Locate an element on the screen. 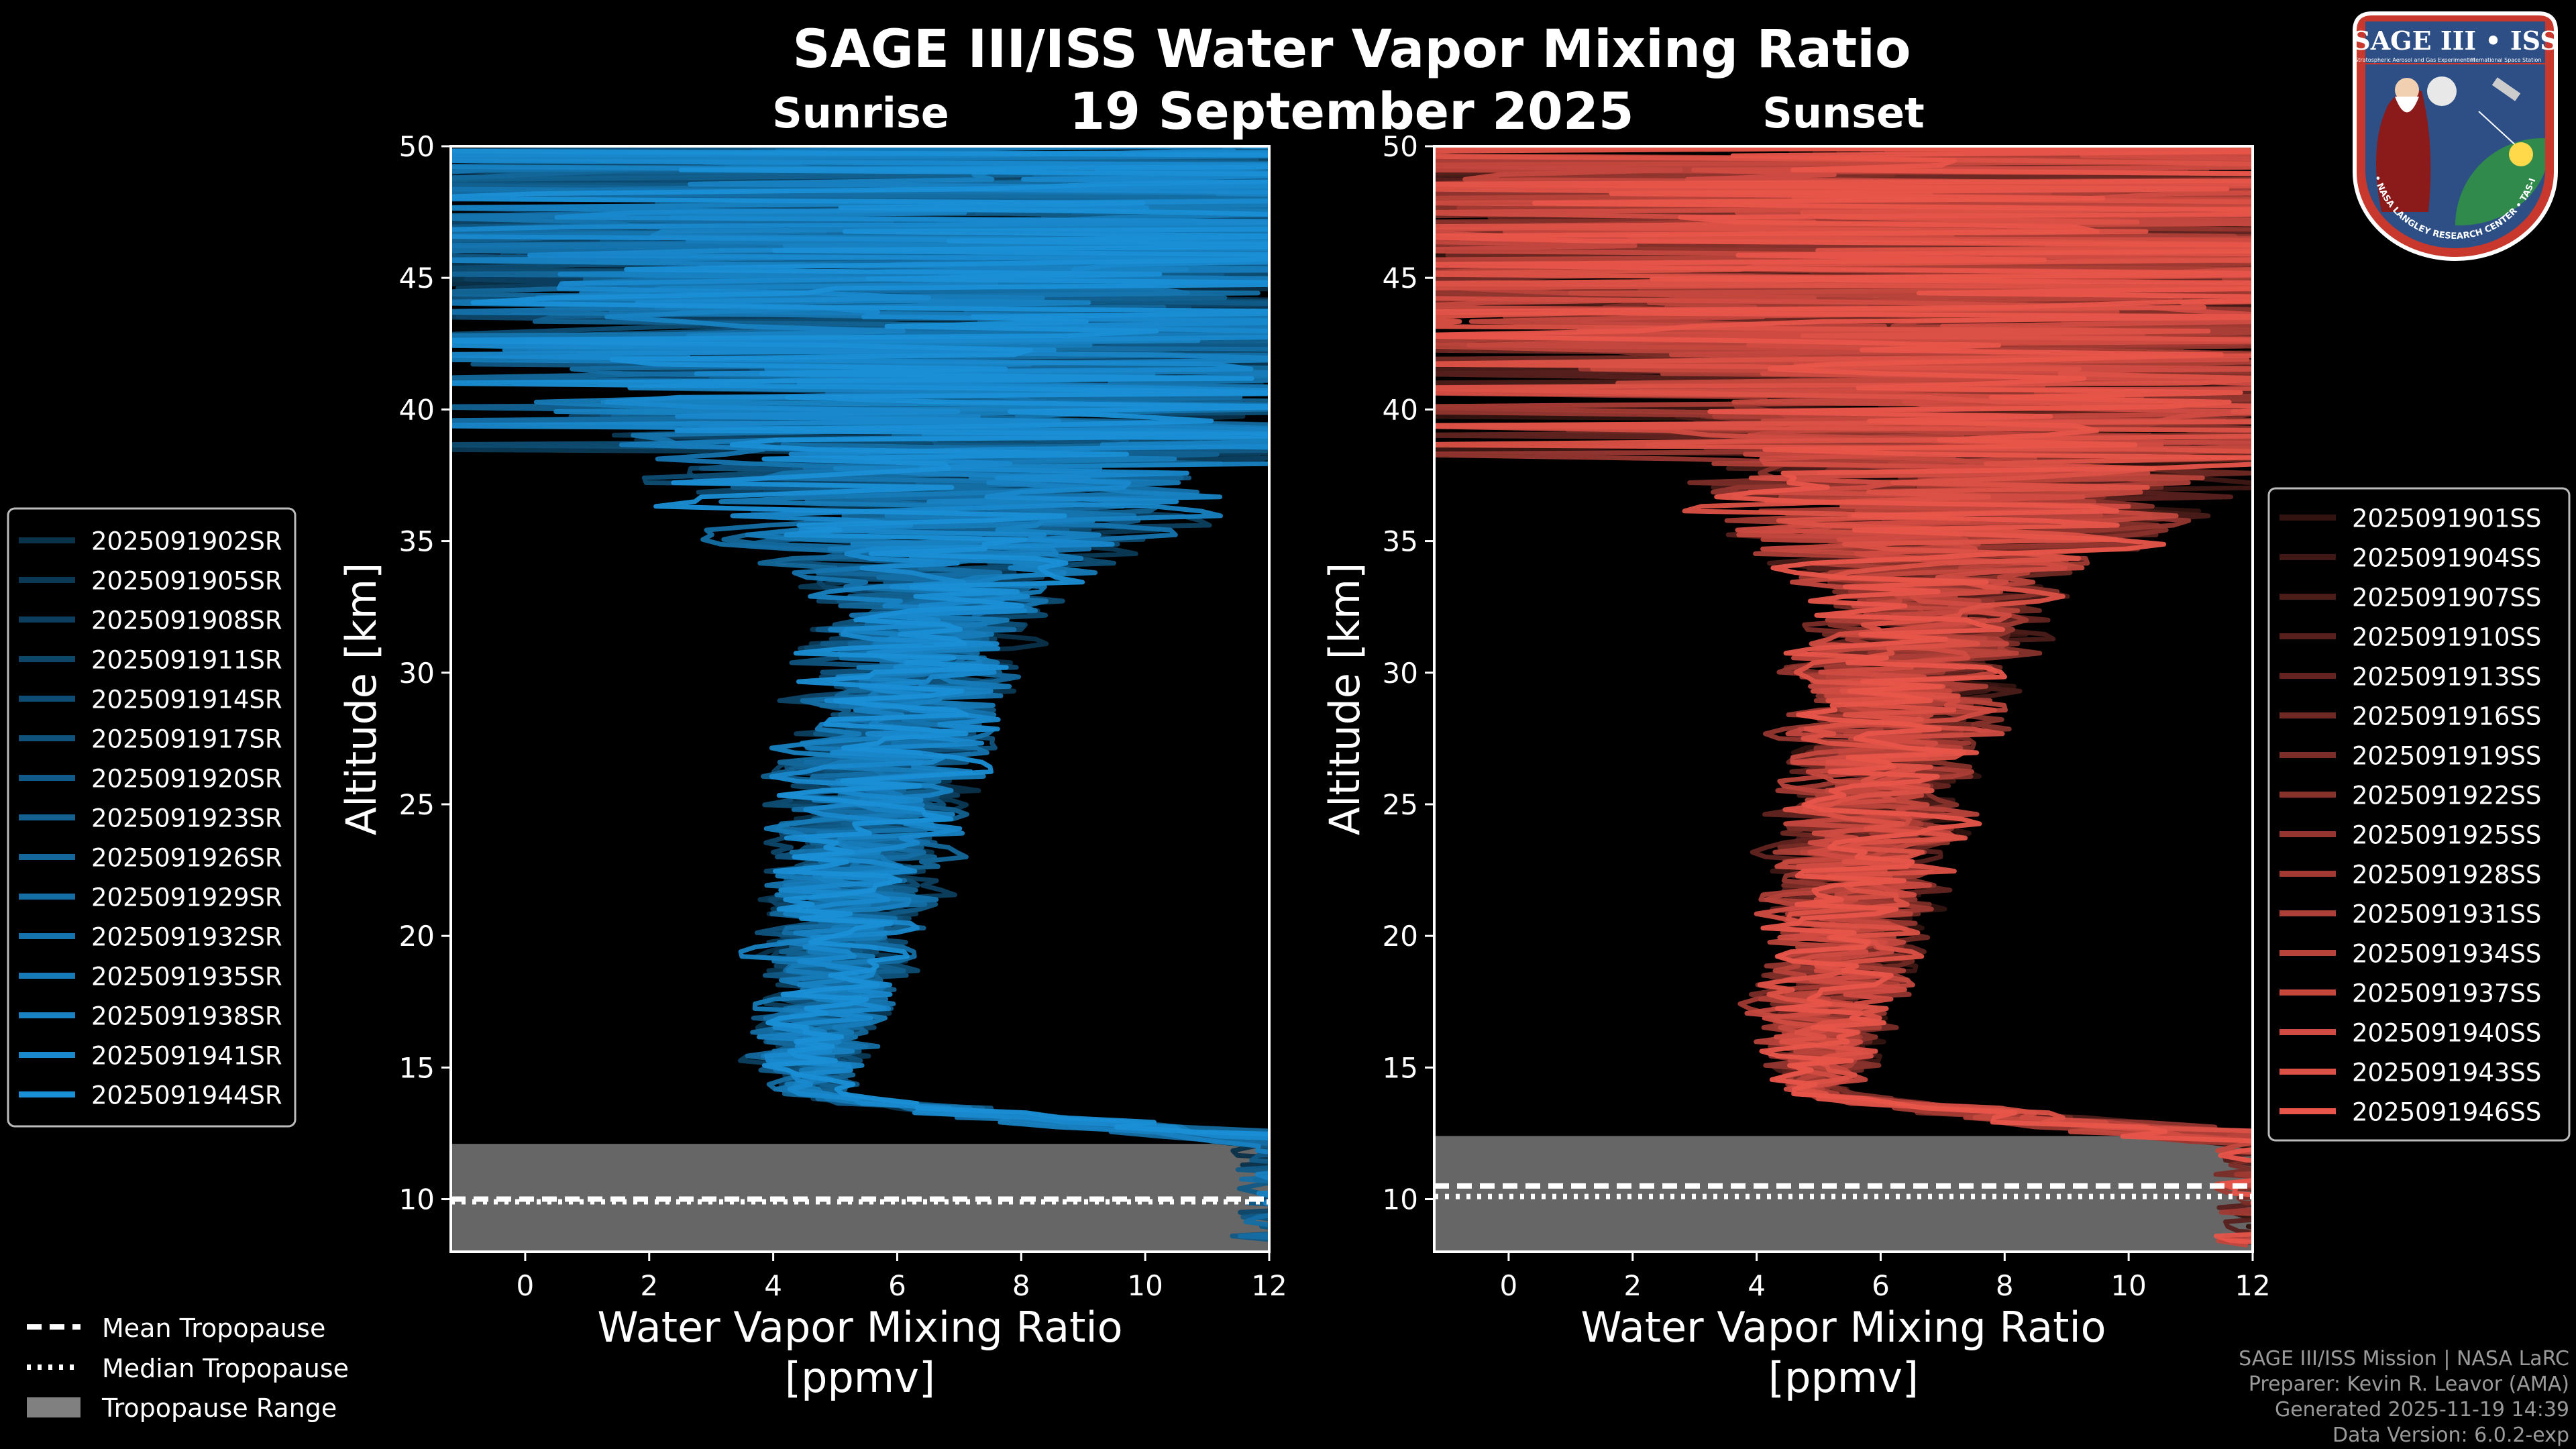 The height and width of the screenshot is (1449, 2576). sunrise-tropopause-range is located at coordinates (860, 1198).